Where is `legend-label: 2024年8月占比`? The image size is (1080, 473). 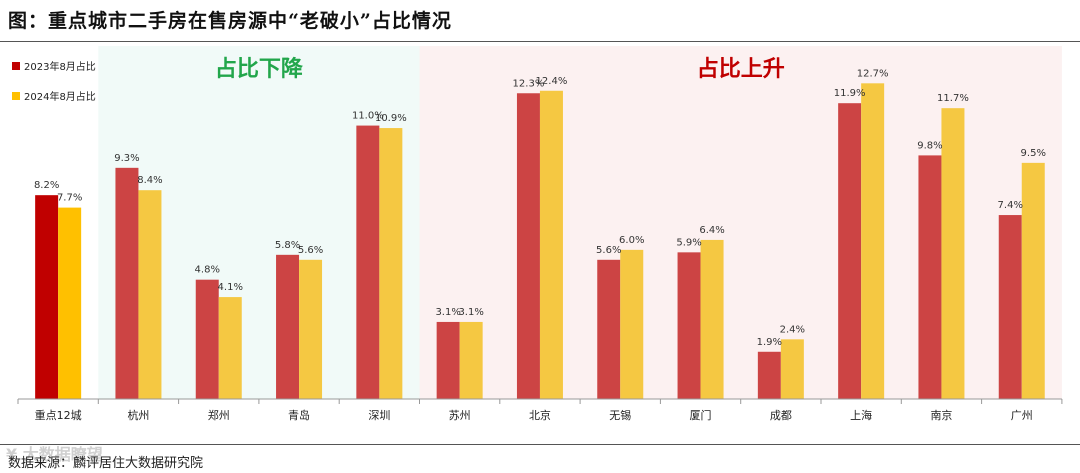
legend-label: 2024年8月占比 is located at coordinates (60, 96).